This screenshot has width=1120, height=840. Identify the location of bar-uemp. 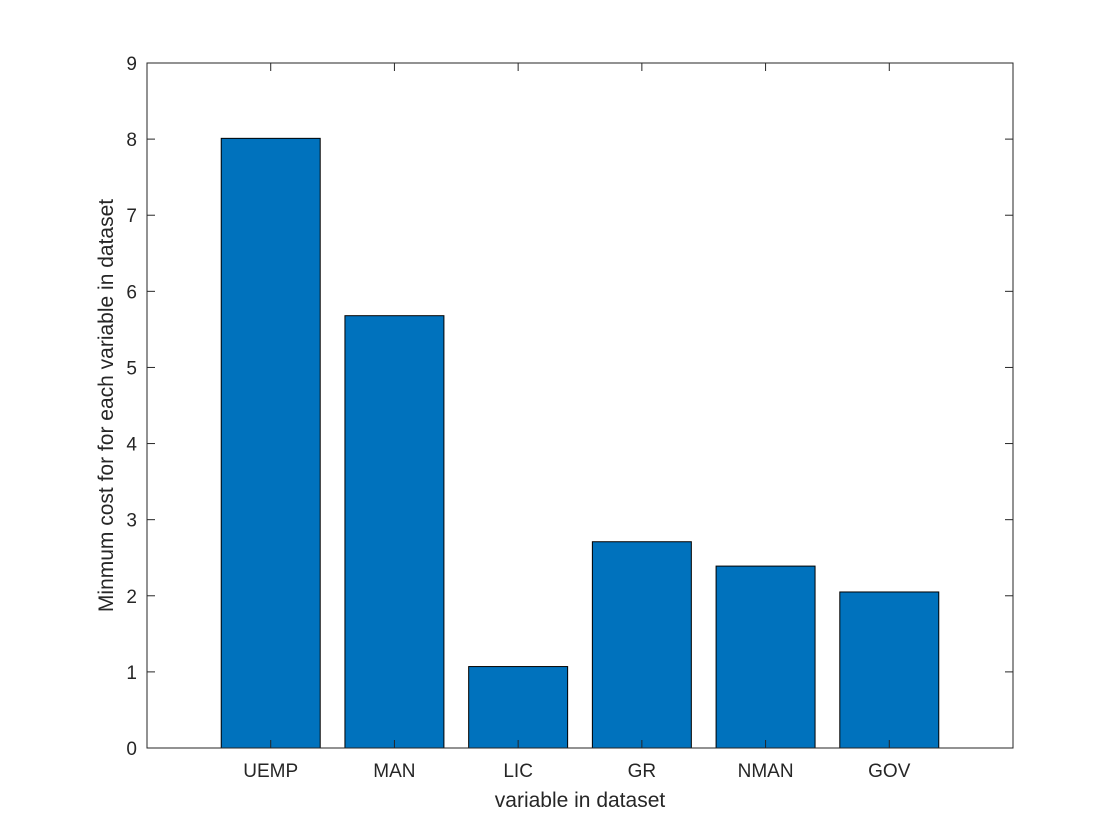
(270, 443).